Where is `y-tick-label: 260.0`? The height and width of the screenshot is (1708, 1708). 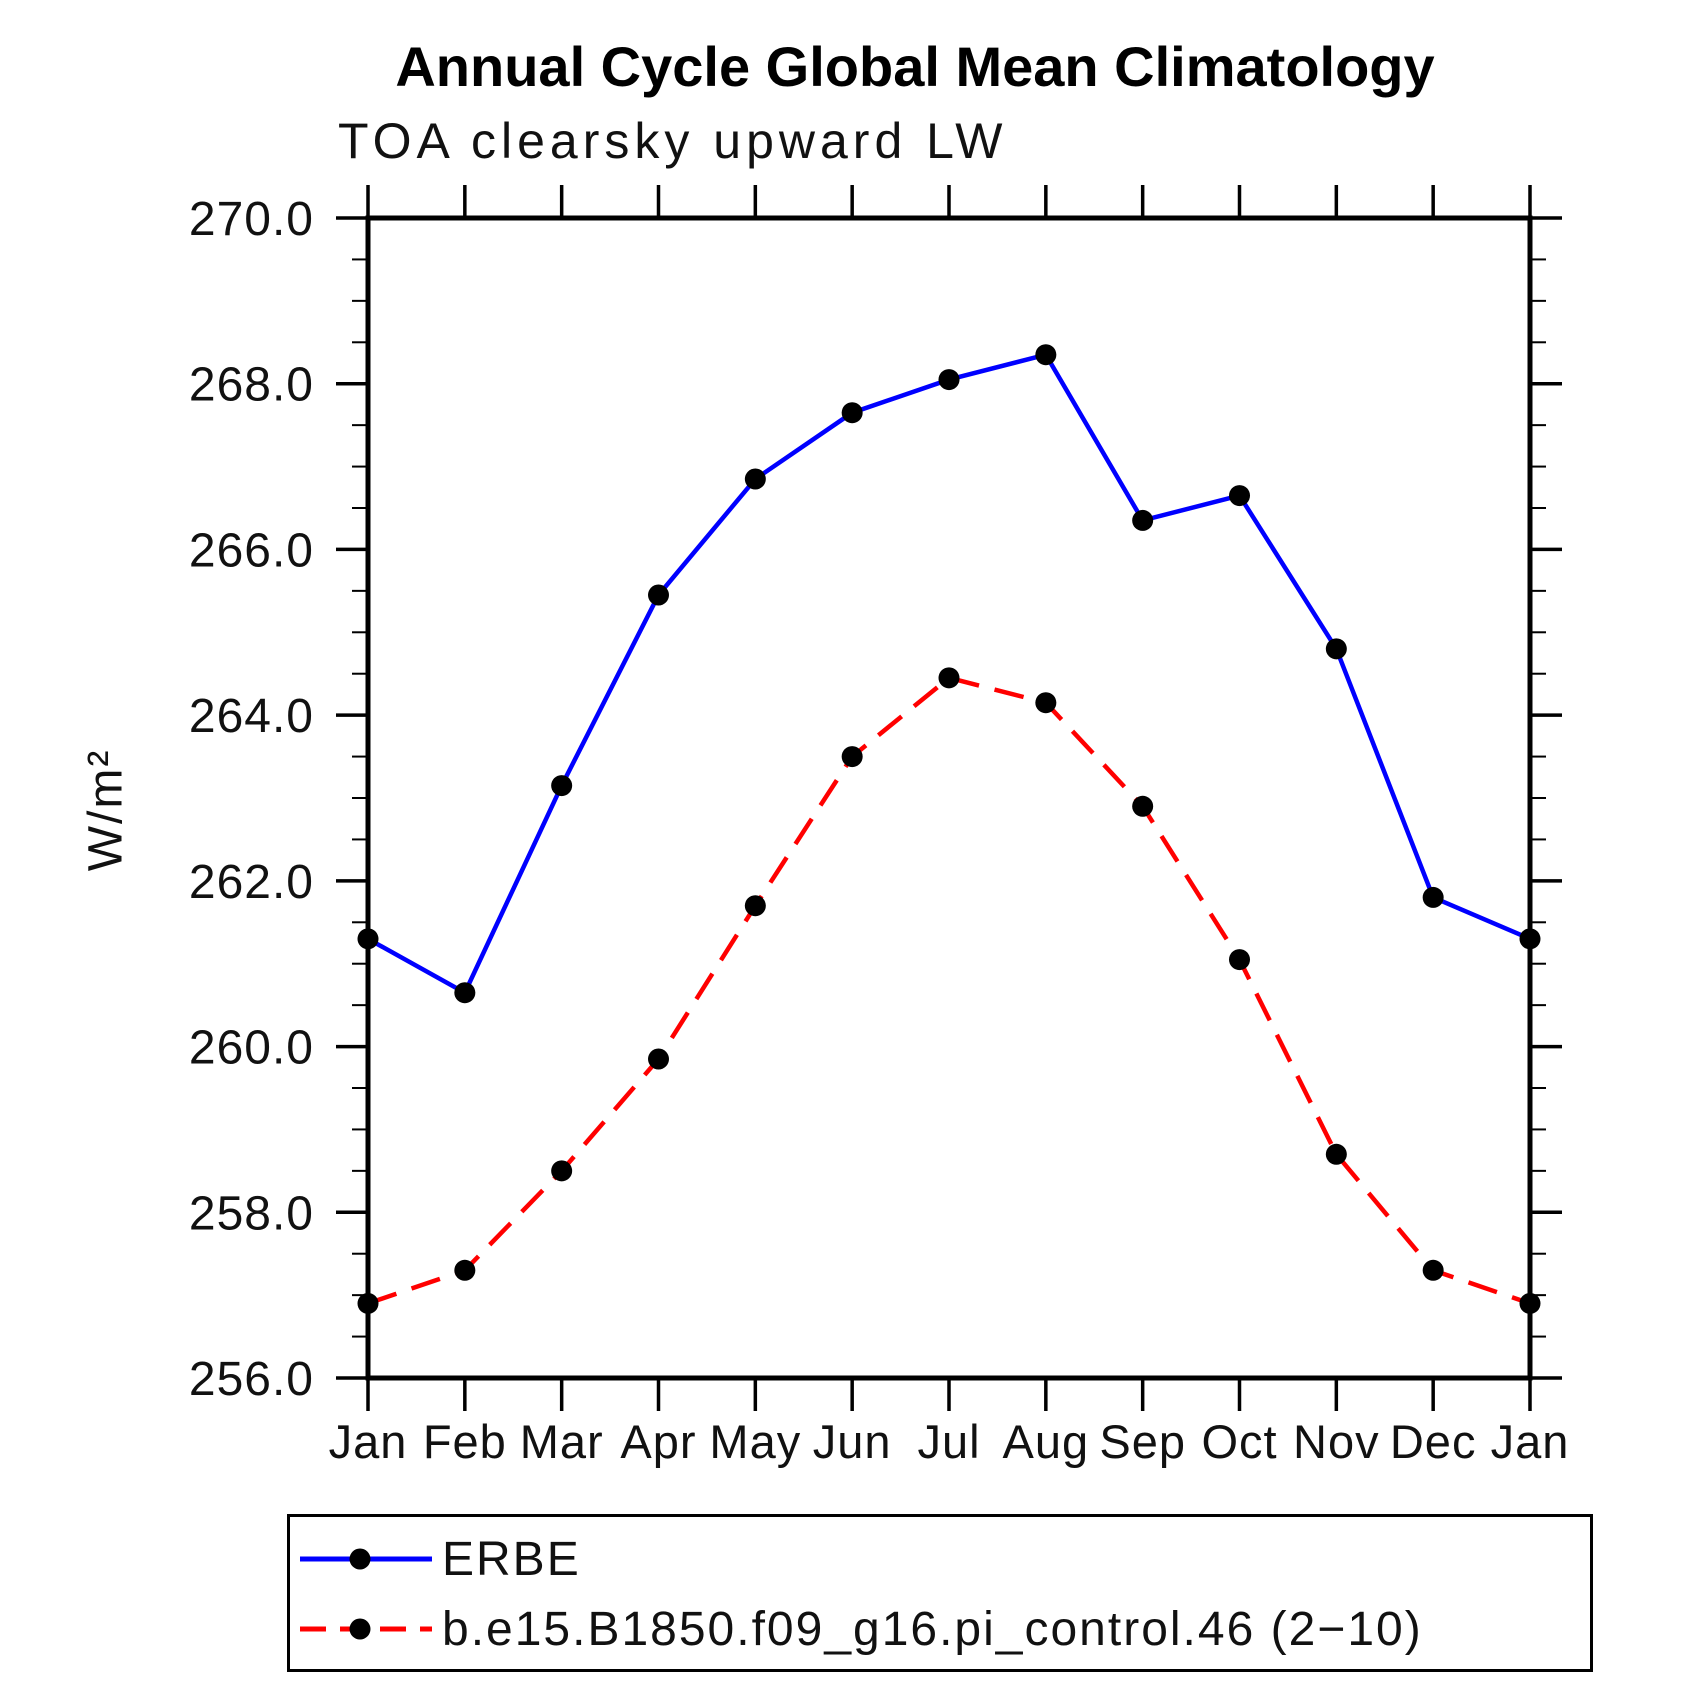 y-tick-label: 260.0 is located at coordinates (251, 1048).